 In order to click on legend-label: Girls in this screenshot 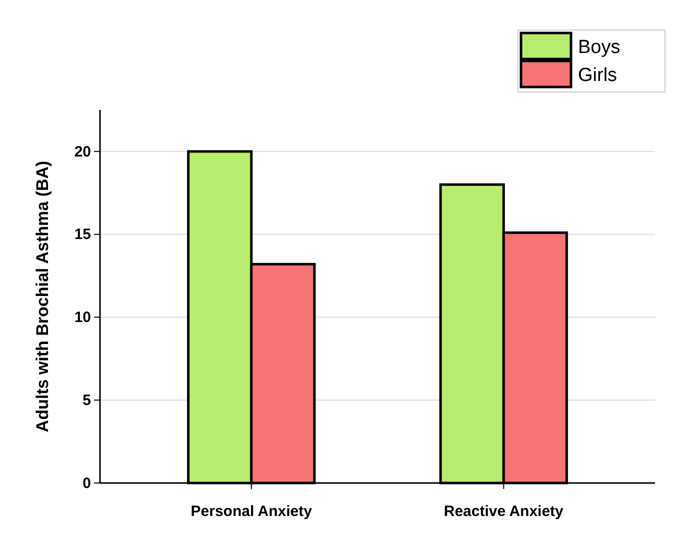, I will do `click(598, 75)`.